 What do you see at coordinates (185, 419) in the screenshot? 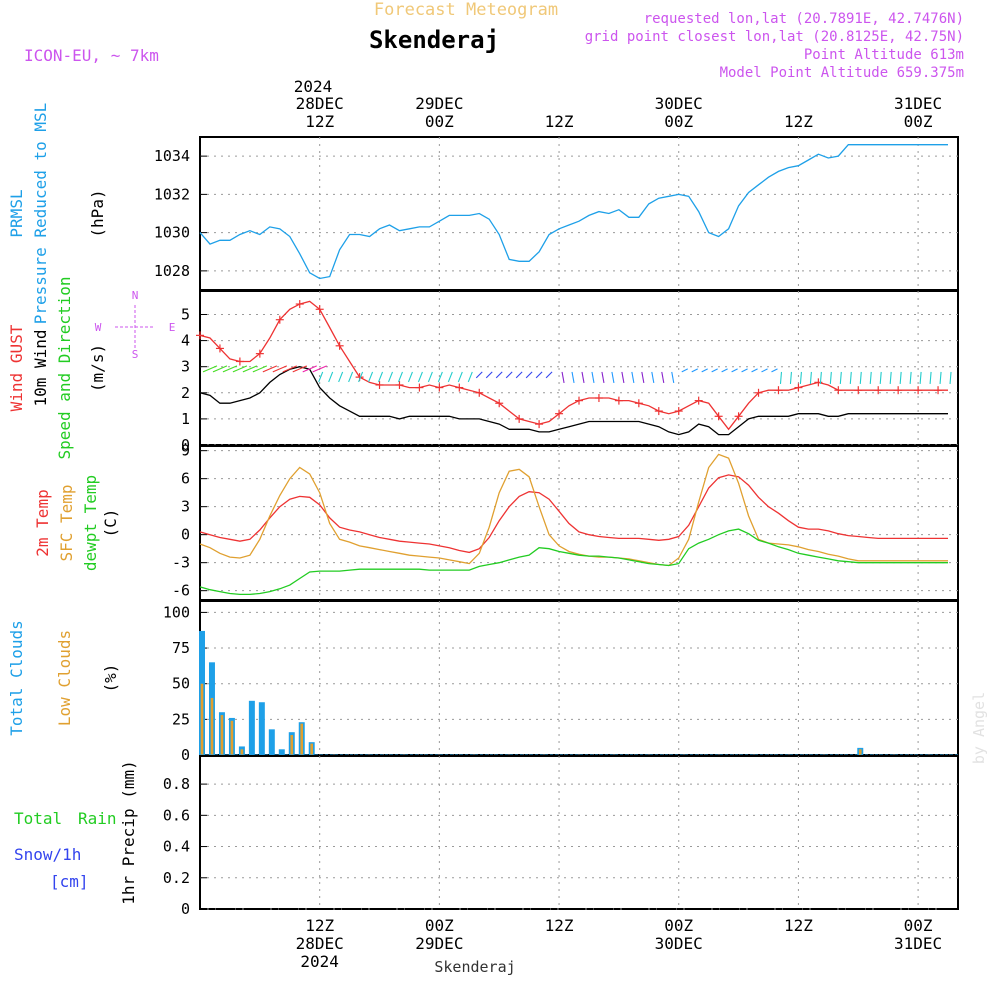
I see `wind-ytick-label: 1` at bounding box center [185, 419].